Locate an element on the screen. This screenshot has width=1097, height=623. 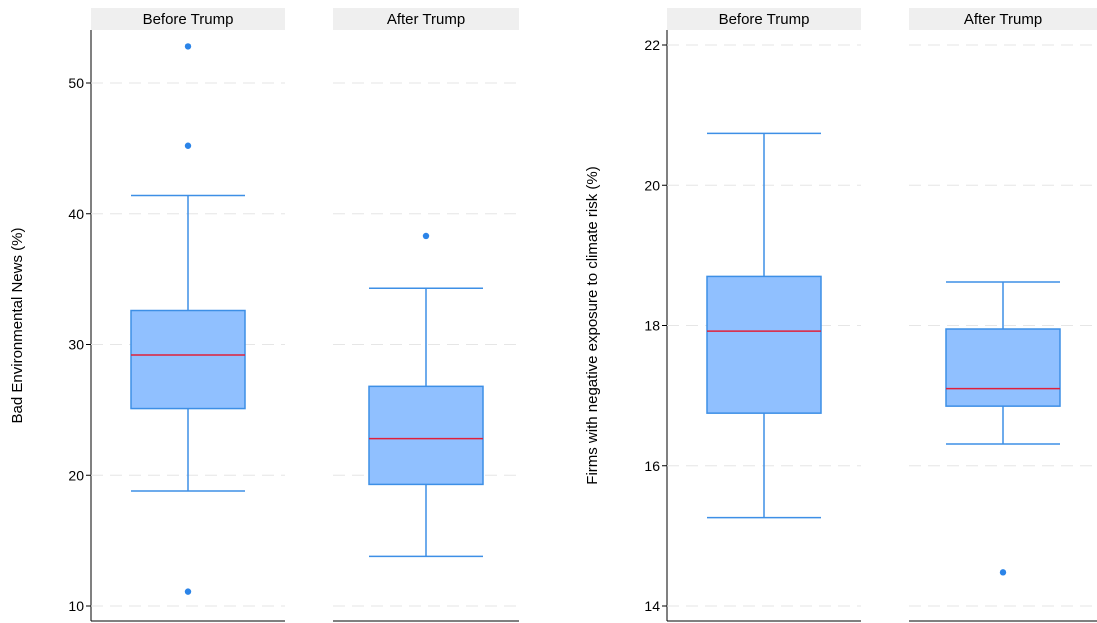
y-tick-label: 10 is located at coordinates (76, 606).